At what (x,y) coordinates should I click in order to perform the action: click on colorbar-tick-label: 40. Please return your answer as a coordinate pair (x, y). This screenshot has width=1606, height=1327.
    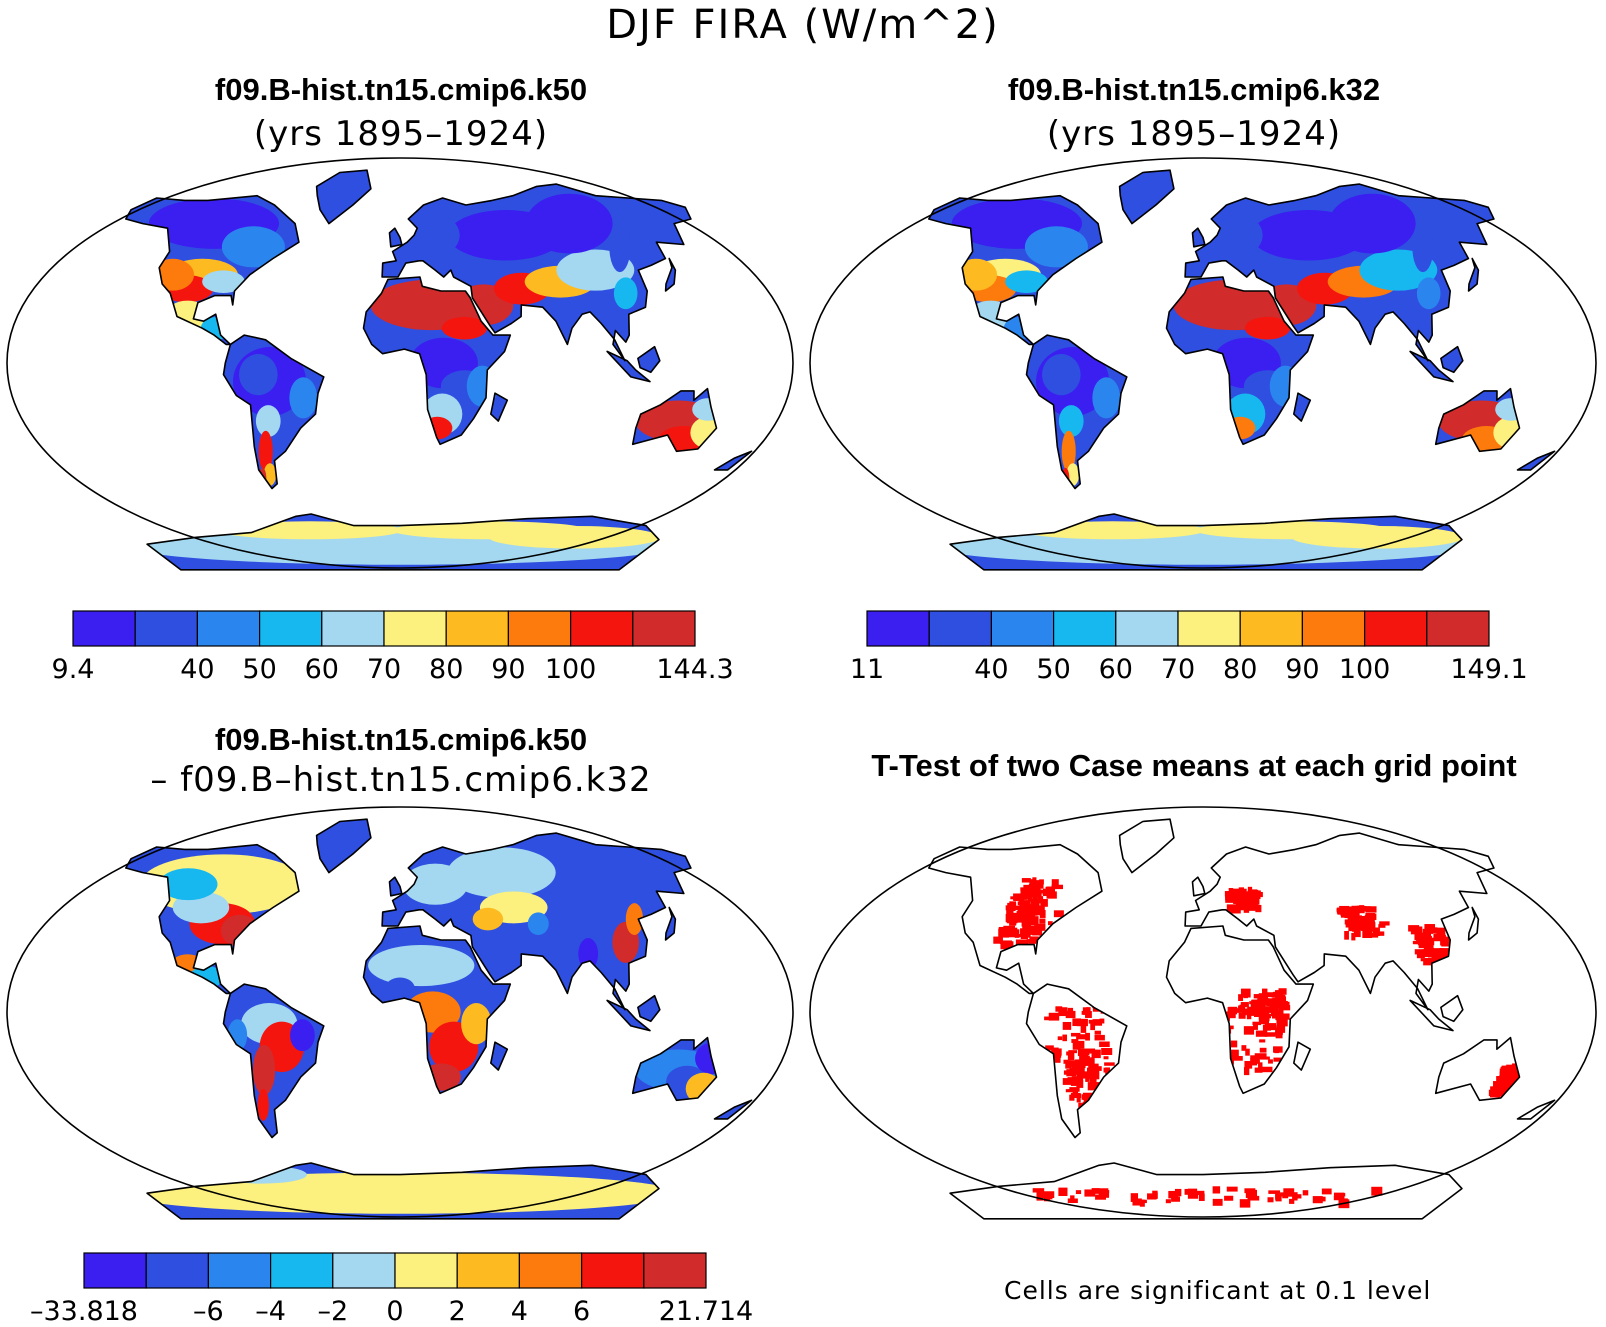
    Looking at the image, I should click on (991, 668).